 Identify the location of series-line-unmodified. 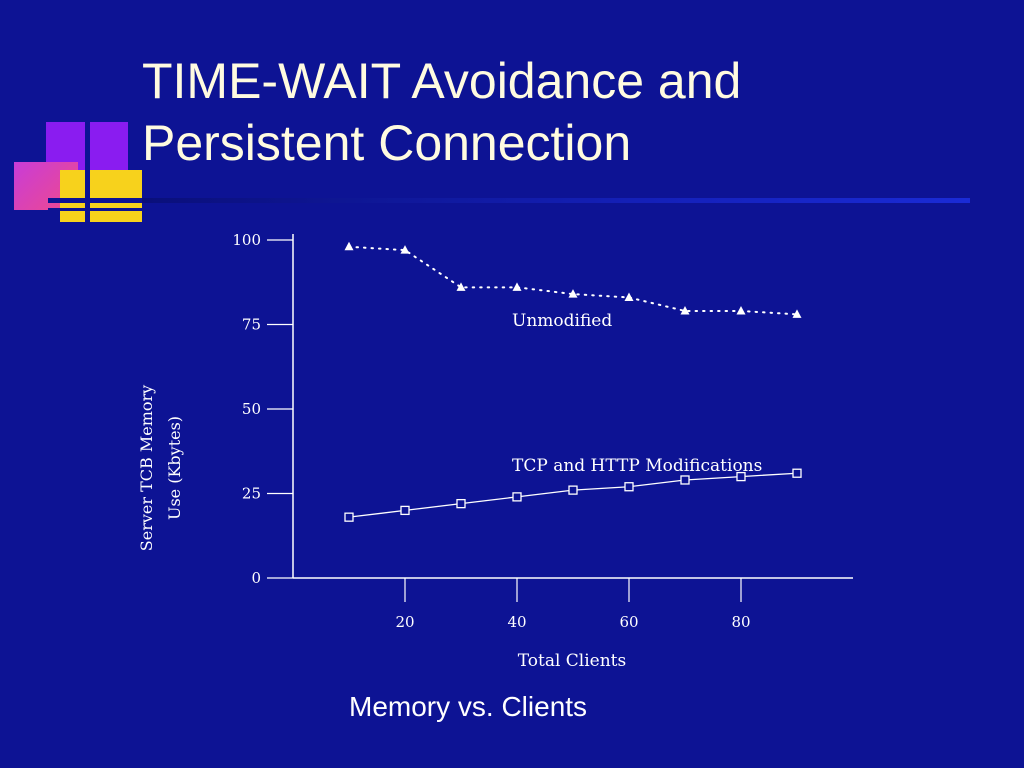
(573, 280).